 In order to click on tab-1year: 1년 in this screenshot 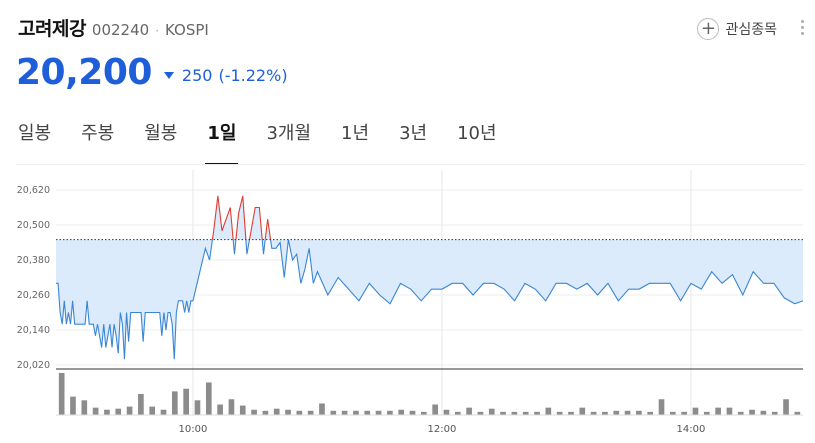, I will do `click(355, 133)`.